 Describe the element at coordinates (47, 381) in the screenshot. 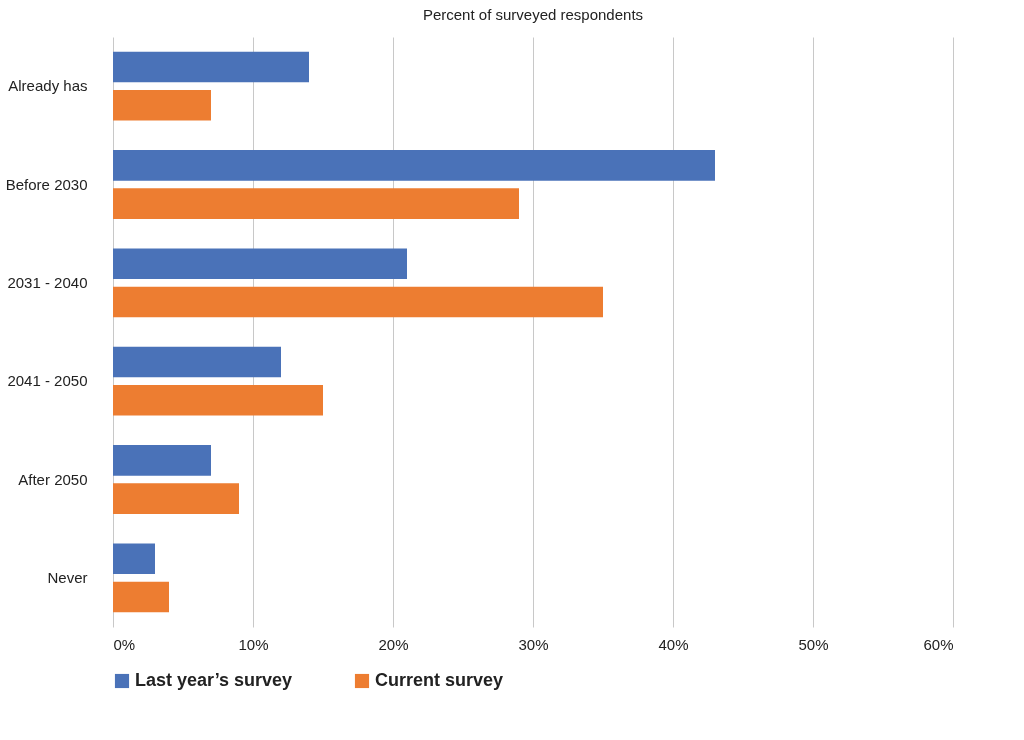

I see `y-tick-label: 2041 - 2050` at that location.